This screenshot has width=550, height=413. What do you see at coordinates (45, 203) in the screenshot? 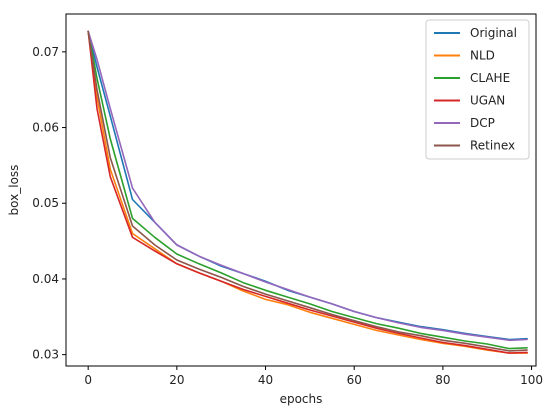
I see `y-tick-label: 0.05` at bounding box center [45, 203].